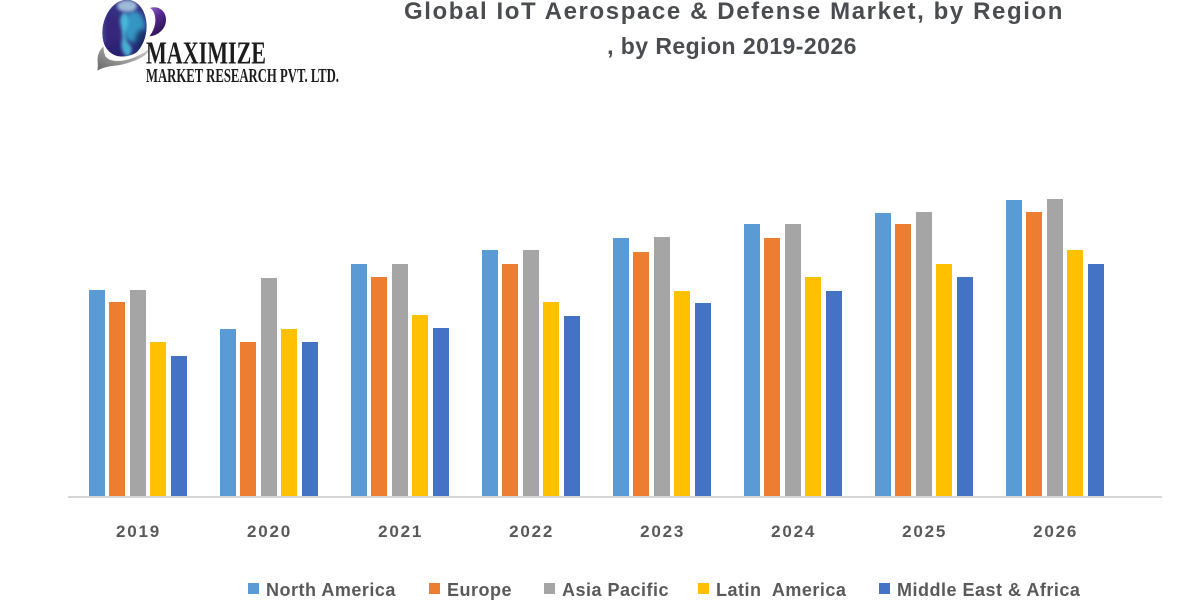 The width and height of the screenshot is (1200, 600). What do you see at coordinates (242, 76) in the screenshot?
I see `svg-text: MARKET RESEARCH PVT. LTD.` at bounding box center [242, 76].